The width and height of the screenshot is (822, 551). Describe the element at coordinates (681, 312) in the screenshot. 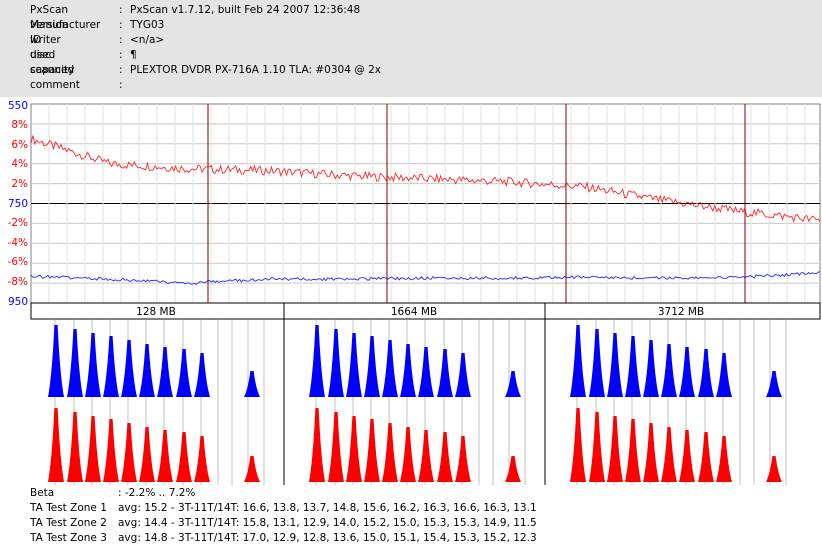

I see `zone-label-3: 3712 MB` at that location.